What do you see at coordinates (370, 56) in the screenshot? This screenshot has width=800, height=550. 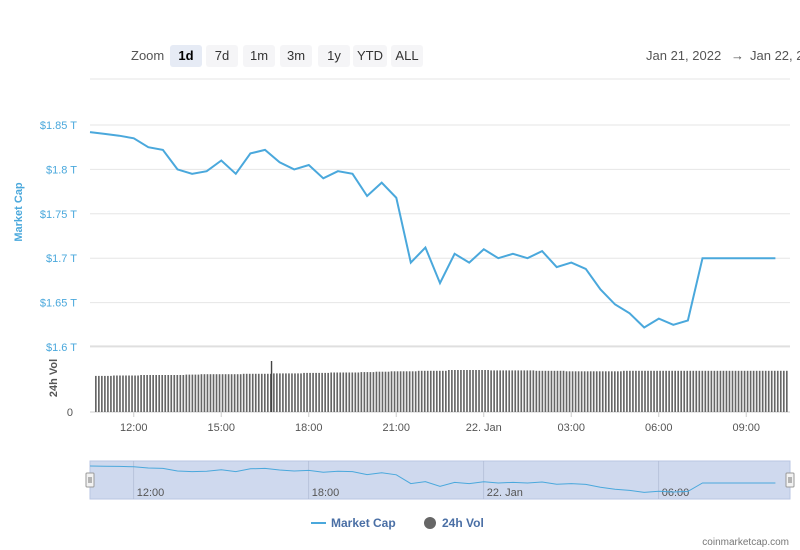 I see `zoom-ytd-button: YTD` at bounding box center [370, 56].